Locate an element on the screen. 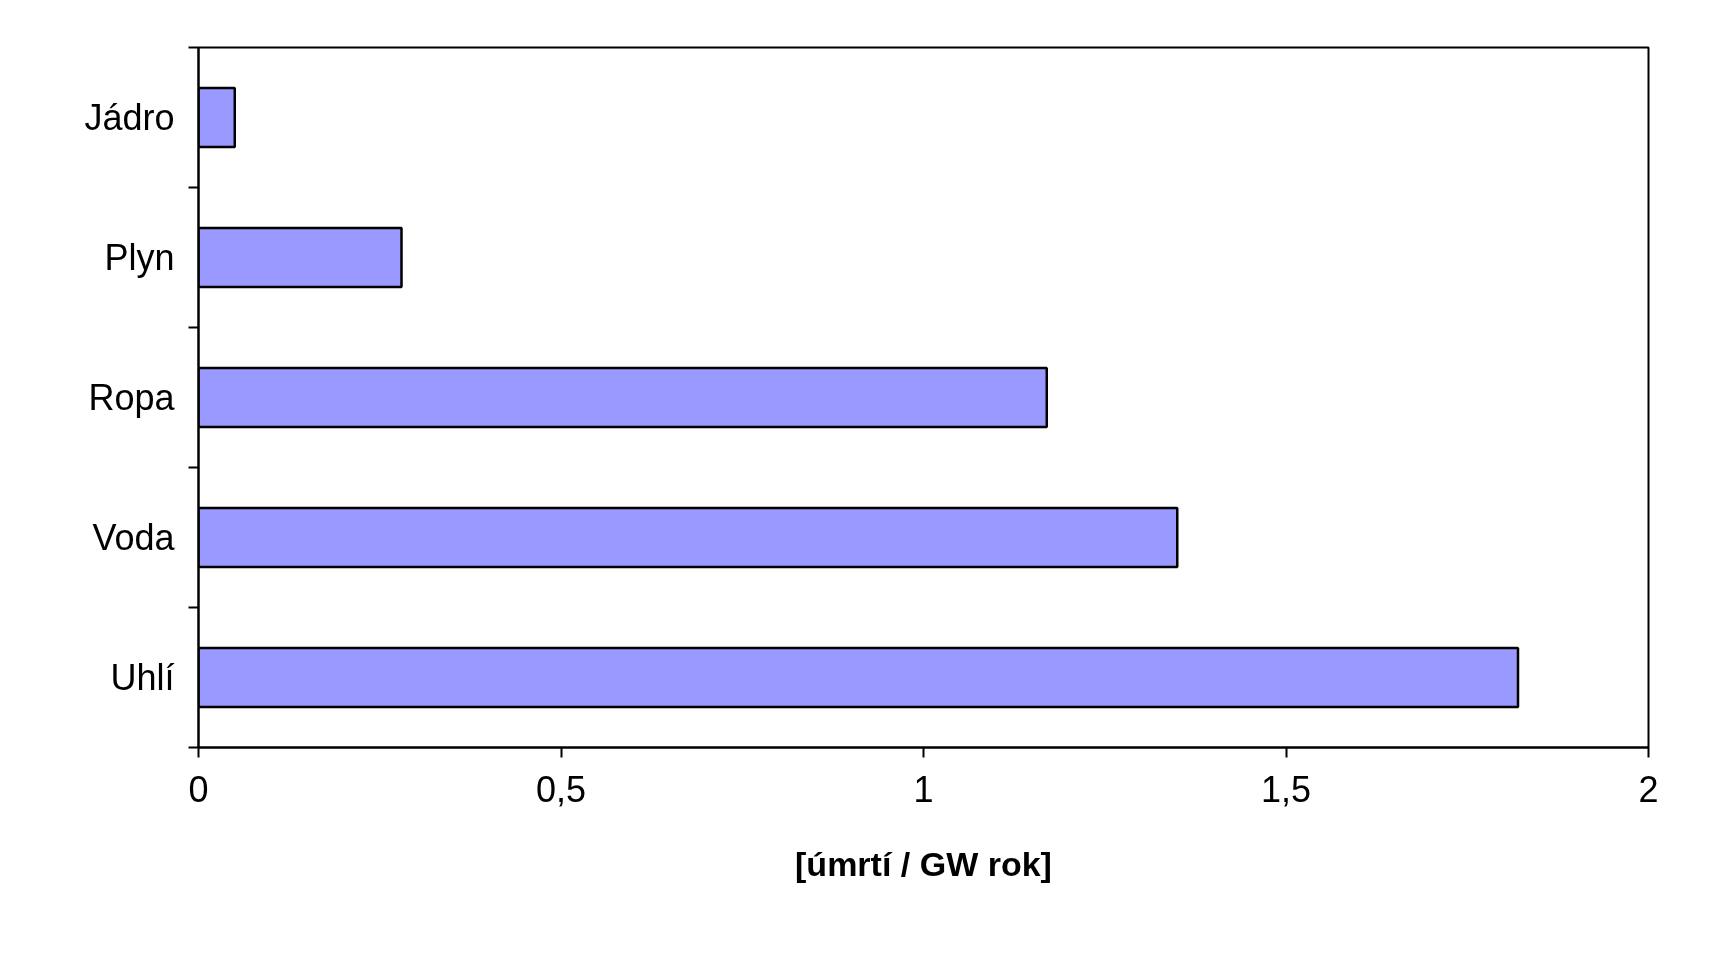  x-tick-label: 1 is located at coordinates (923, 789).